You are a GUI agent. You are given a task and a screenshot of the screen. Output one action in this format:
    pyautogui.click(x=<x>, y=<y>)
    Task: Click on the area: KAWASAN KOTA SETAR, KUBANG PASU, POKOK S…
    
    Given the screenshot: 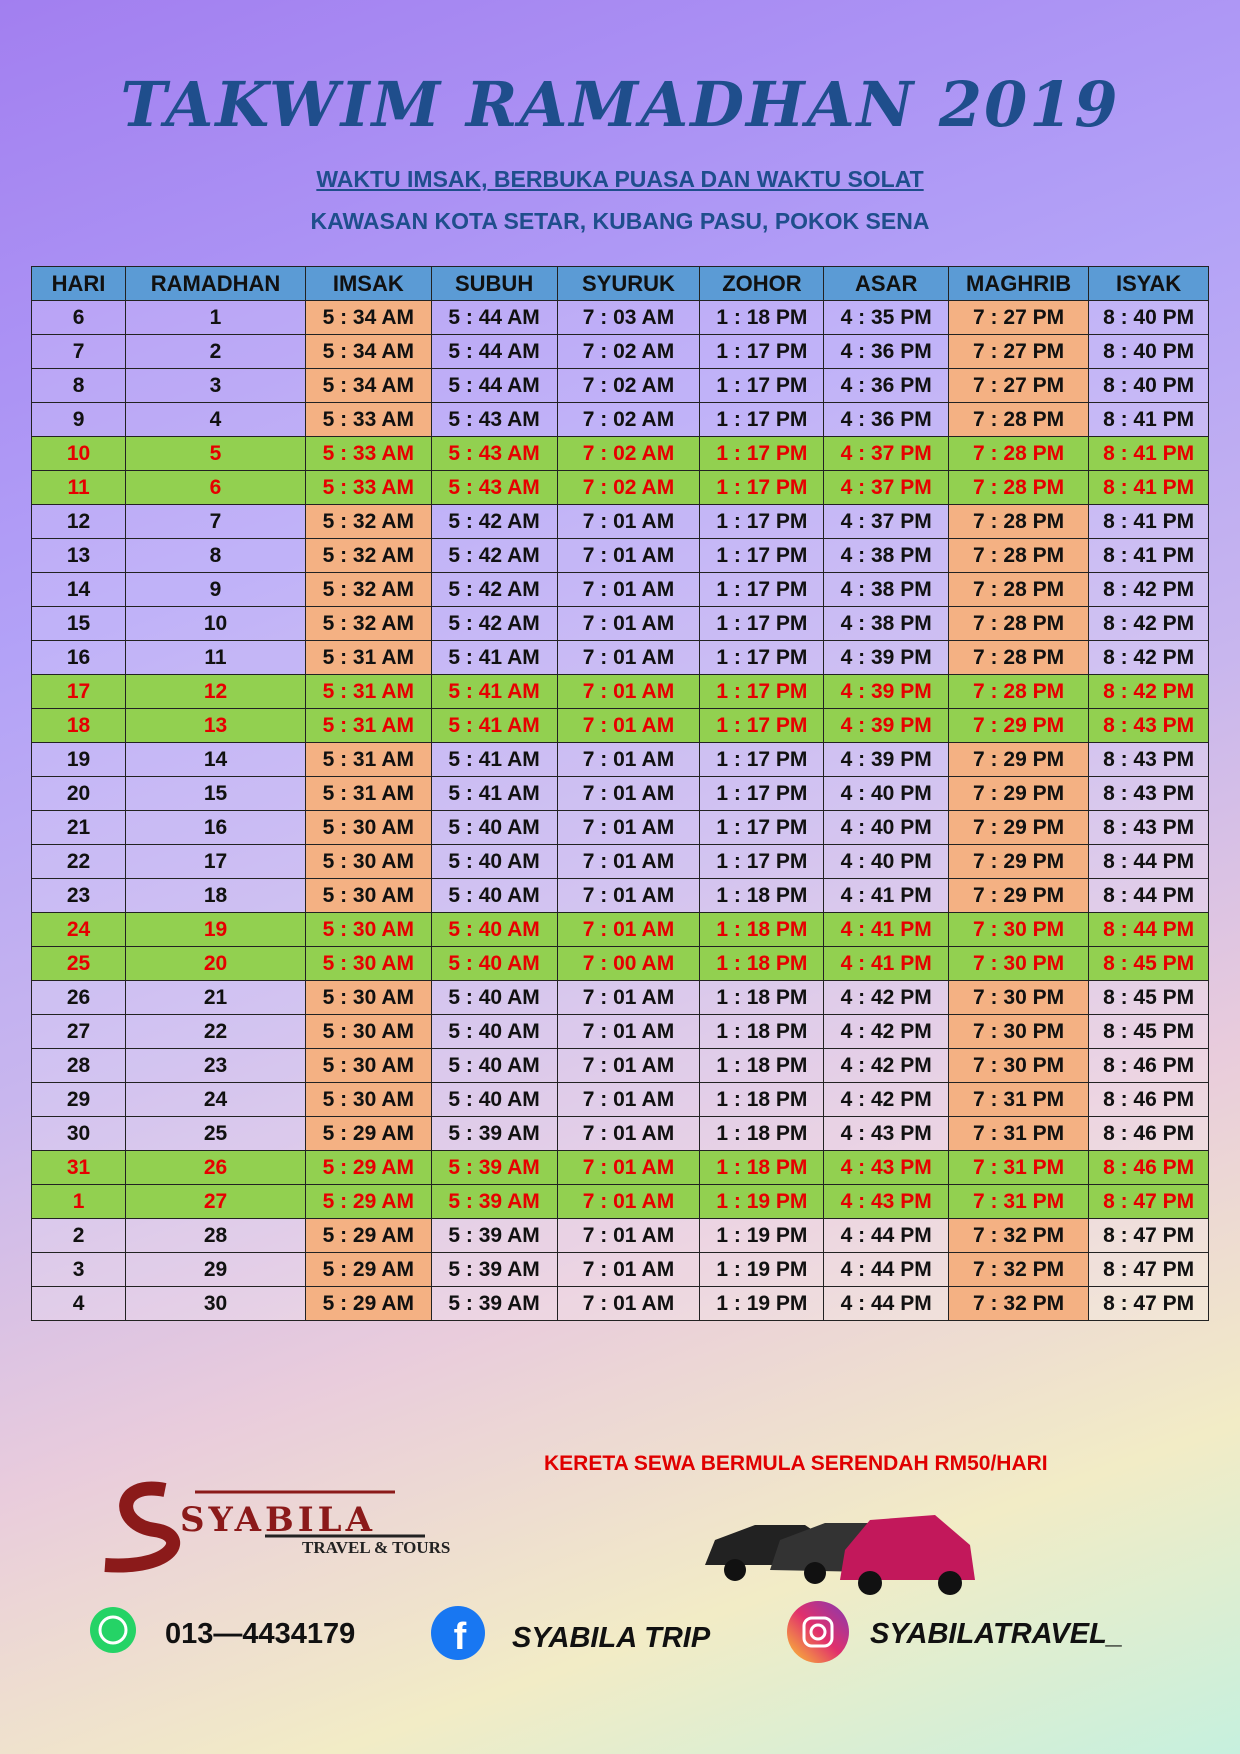 What is the action you would take?
    pyautogui.click(x=620, y=221)
    